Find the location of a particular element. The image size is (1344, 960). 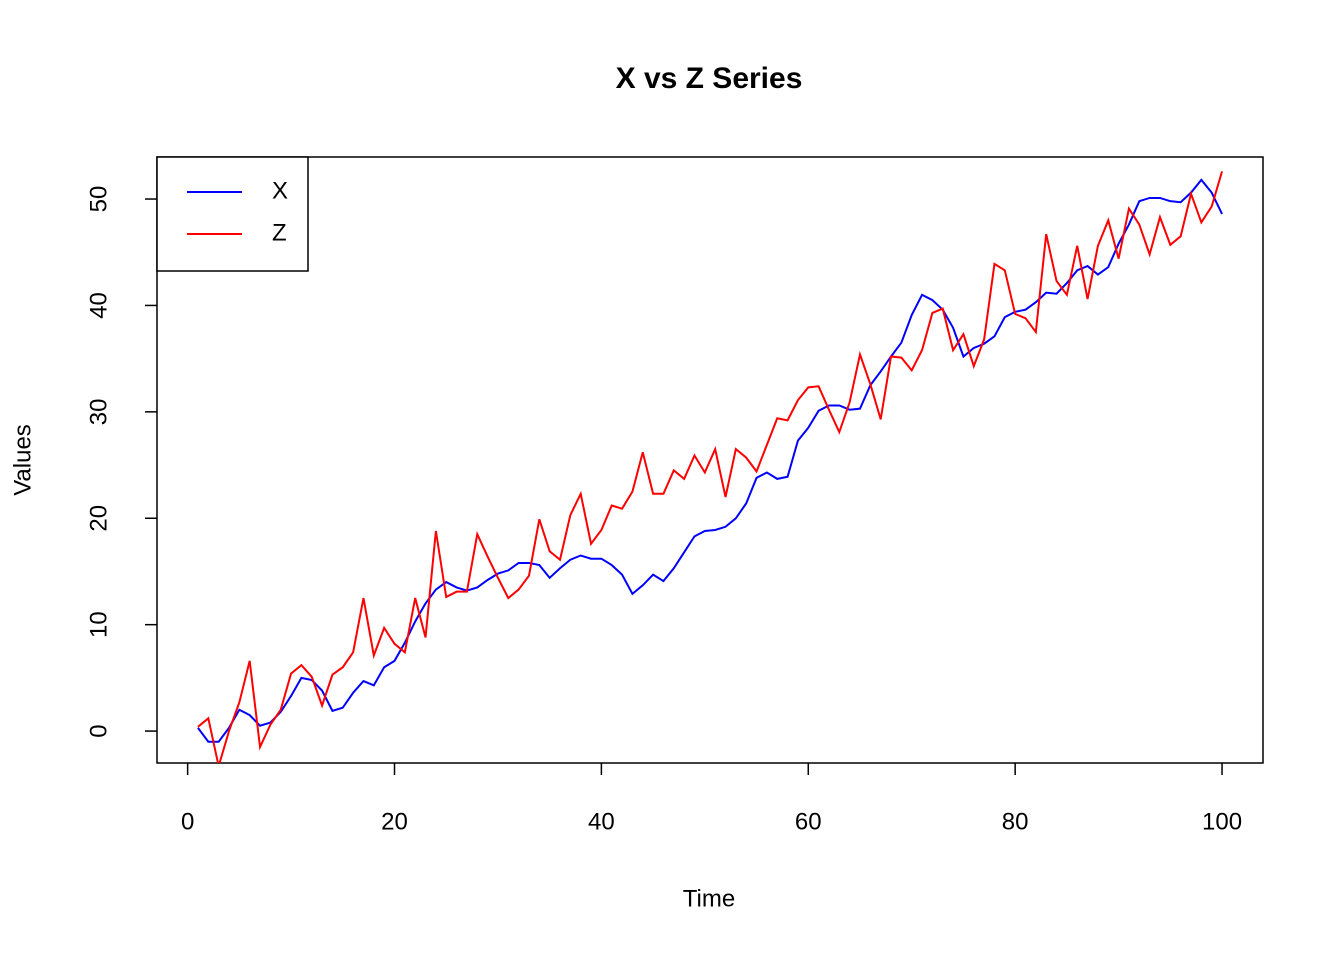

x-tick-label: 60 is located at coordinates (808, 821).